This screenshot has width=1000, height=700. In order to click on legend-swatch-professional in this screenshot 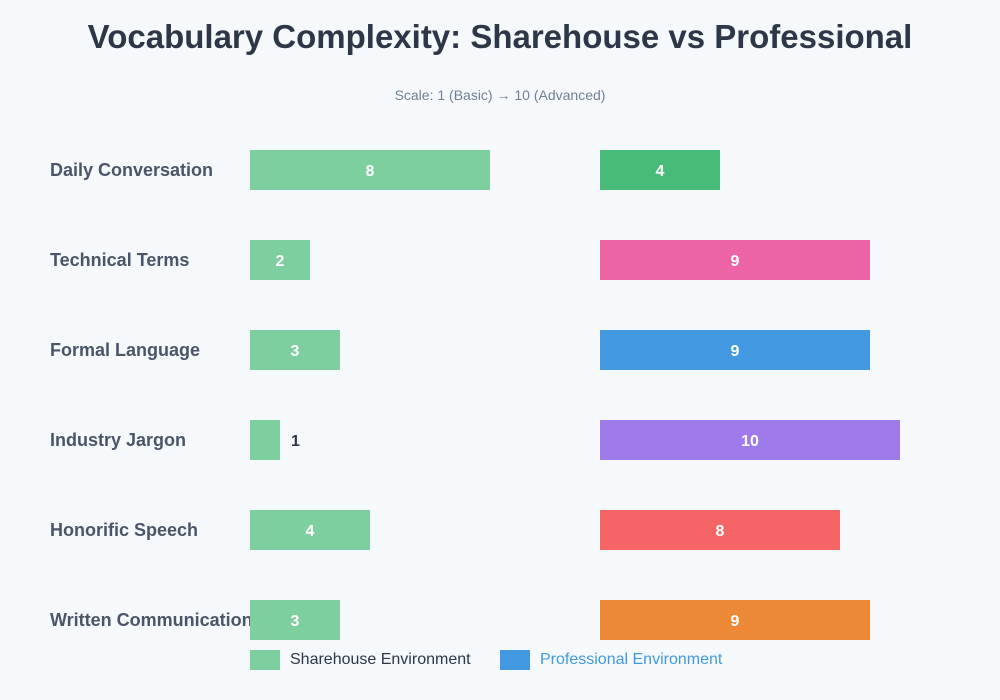, I will do `click(515, 660)`.